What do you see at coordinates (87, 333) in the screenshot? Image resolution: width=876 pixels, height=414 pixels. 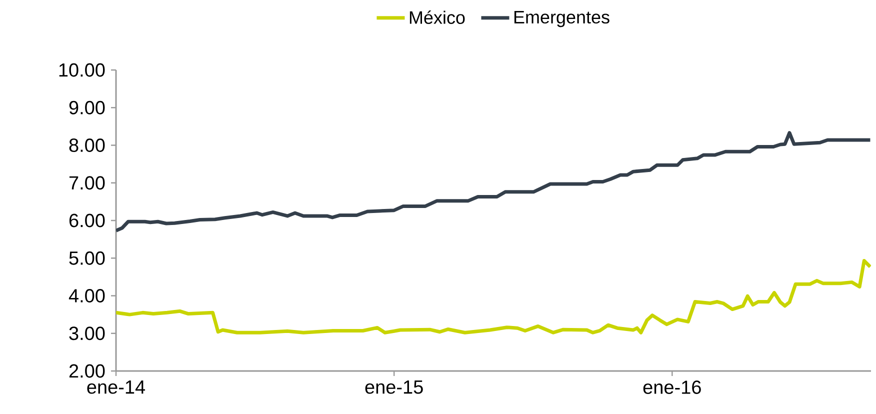 I see `y-tick-label: 3.00` at bounding box center [87, 333].